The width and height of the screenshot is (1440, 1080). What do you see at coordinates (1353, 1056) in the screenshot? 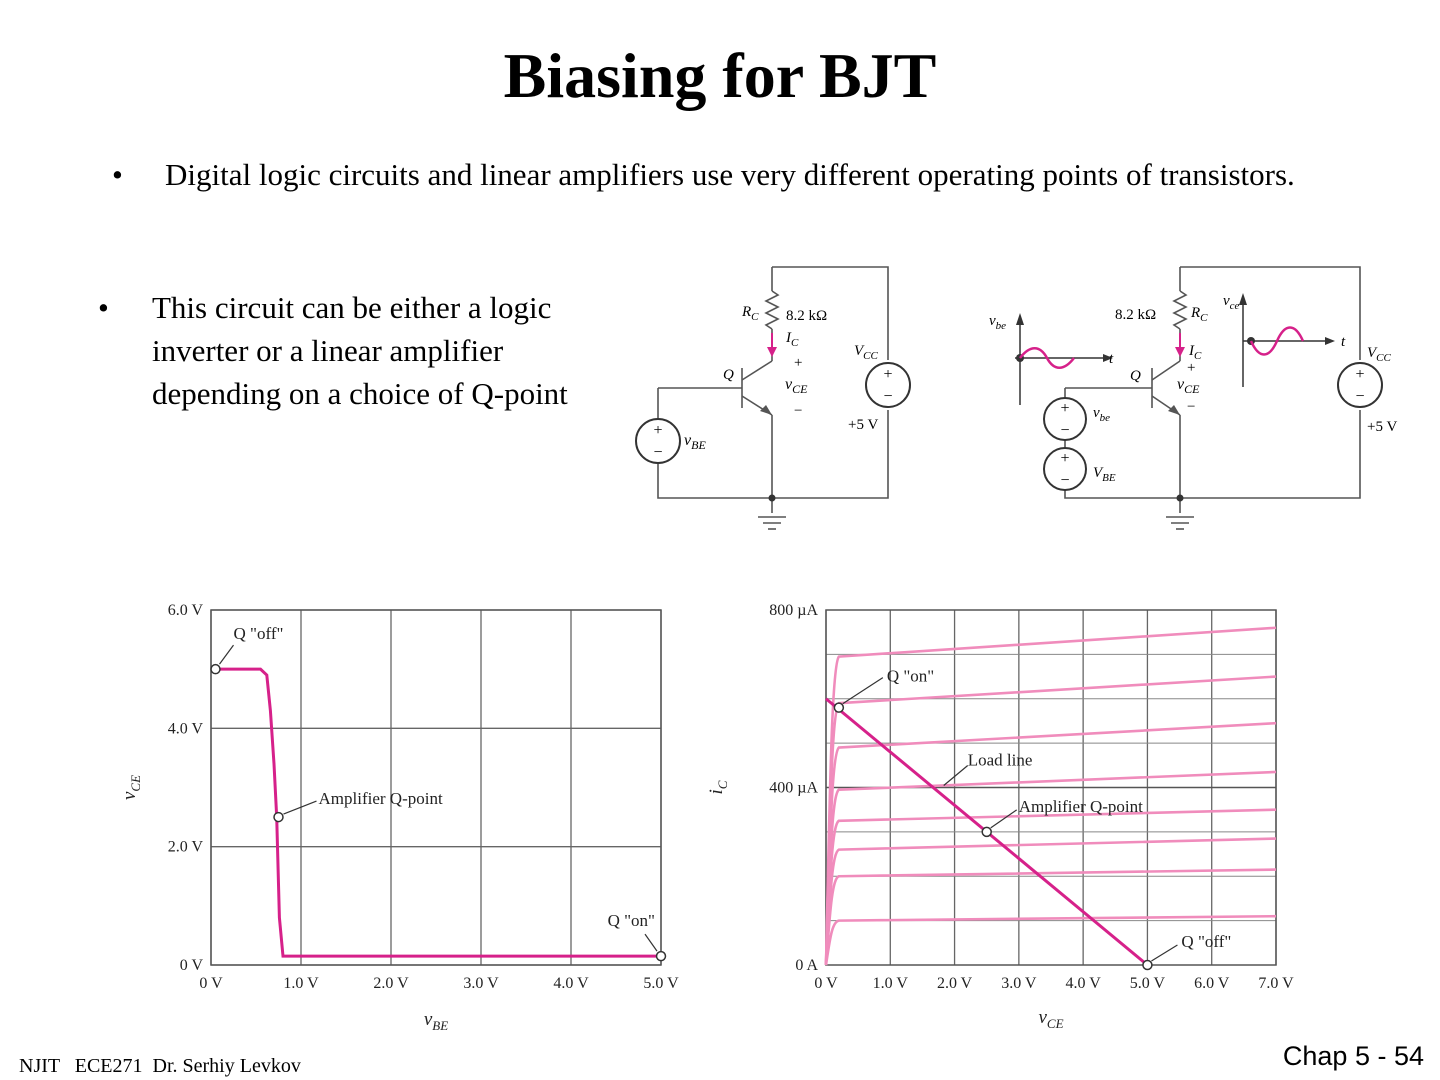
I see `slide-number: Chap 5 - 54` at bounding box center [1353, 1056].